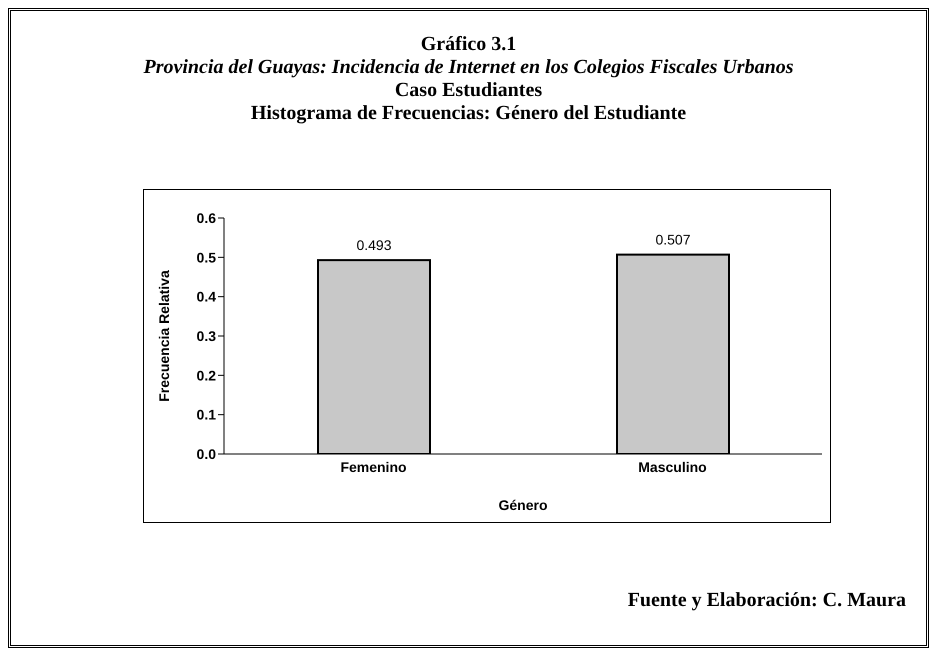 Image resolution: width=939 pixels, height=659 pixels. I want to click on y-tick-label: 0.1, so click(206, 414).